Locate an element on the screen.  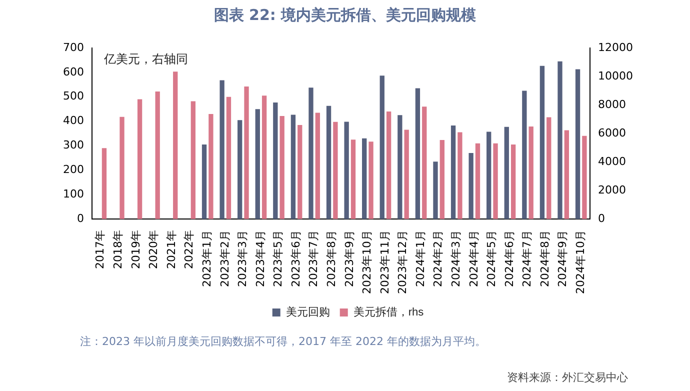
y-tick-label: 100 is located at coordinates (73, 193).